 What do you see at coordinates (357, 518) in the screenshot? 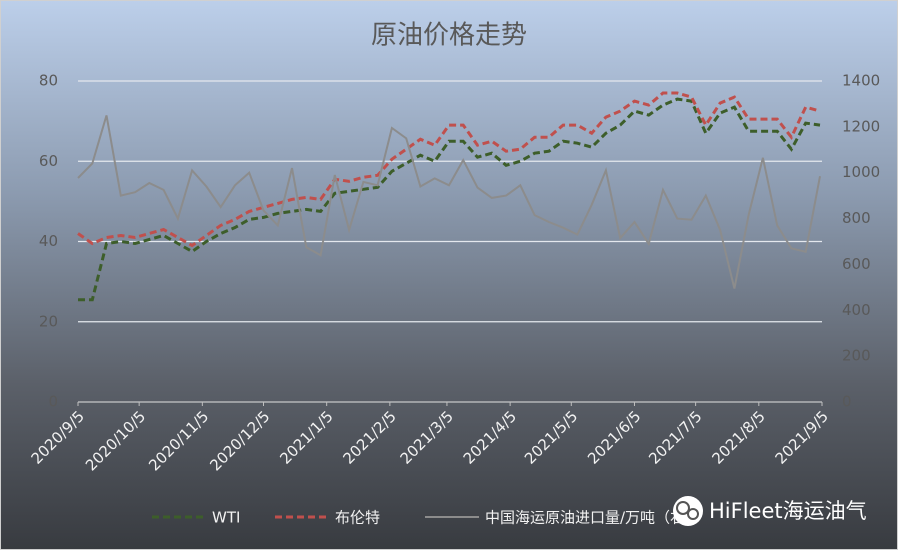
I see `legend-label: 布伦特` at bounding box center [357, 518].